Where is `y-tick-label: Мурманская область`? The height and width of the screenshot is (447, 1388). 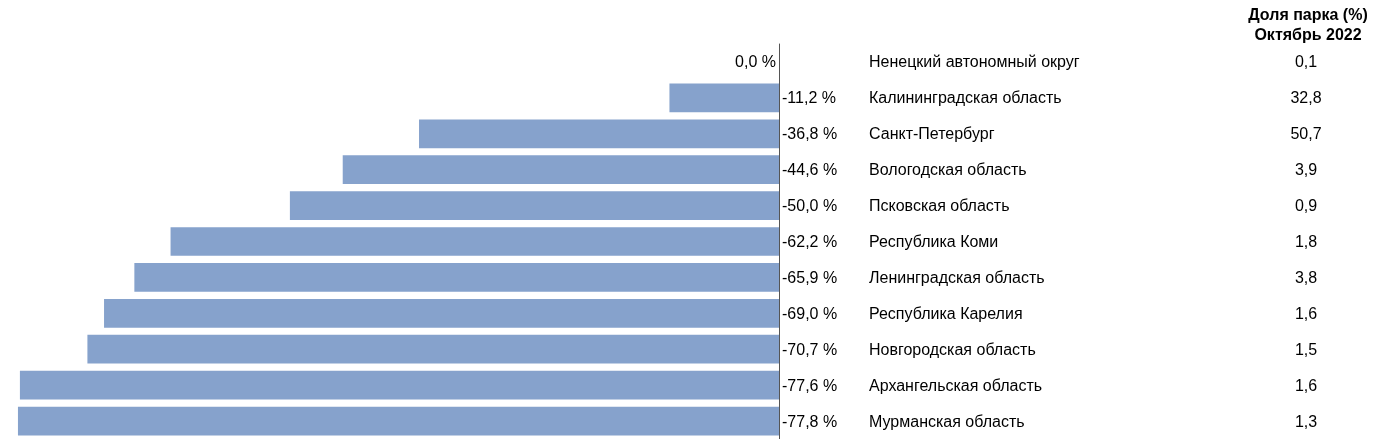 y-tick-label: Мурманская область is located at coordinates (947, 421).